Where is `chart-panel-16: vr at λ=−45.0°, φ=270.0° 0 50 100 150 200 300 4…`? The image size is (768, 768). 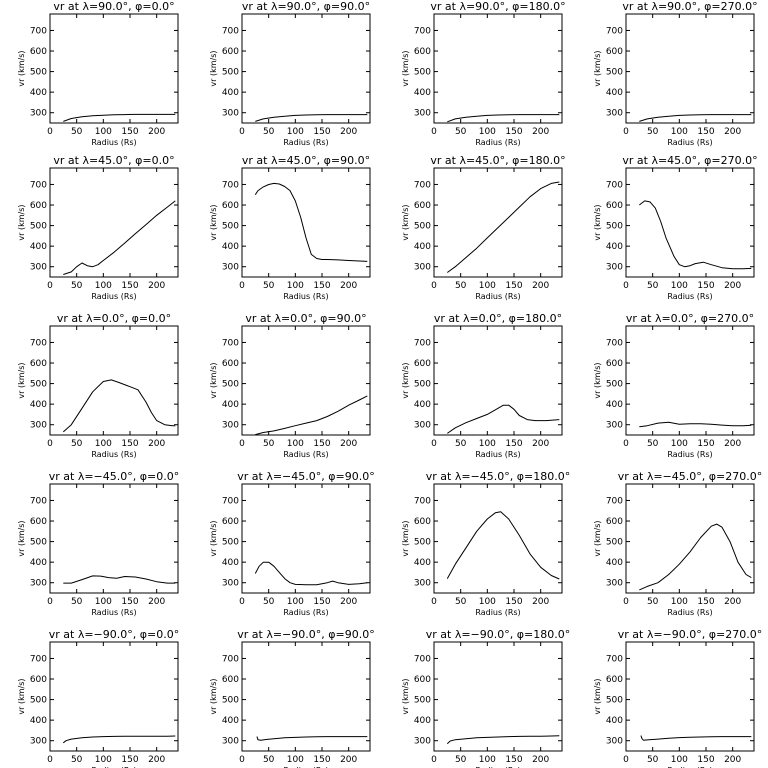 chart-panel-16: vr at λ=−45.0°, φ=270.0° 0 50 100 150 200 300 4… is located at coordinates (677, 543).